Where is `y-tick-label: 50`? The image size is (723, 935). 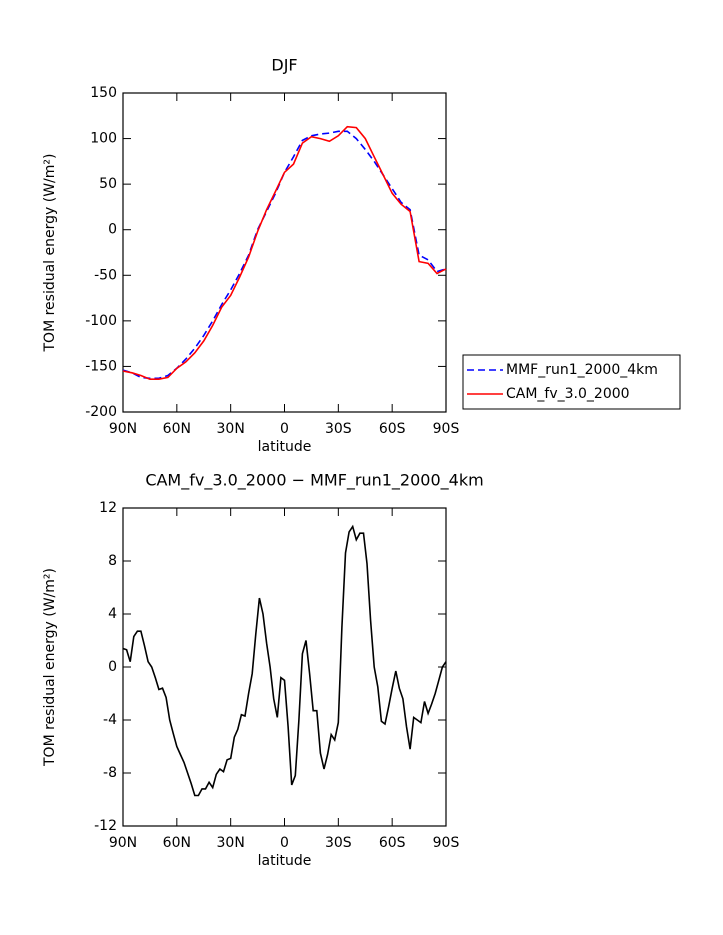
y-tick-label: 50 is located at coordinates (108, 184).